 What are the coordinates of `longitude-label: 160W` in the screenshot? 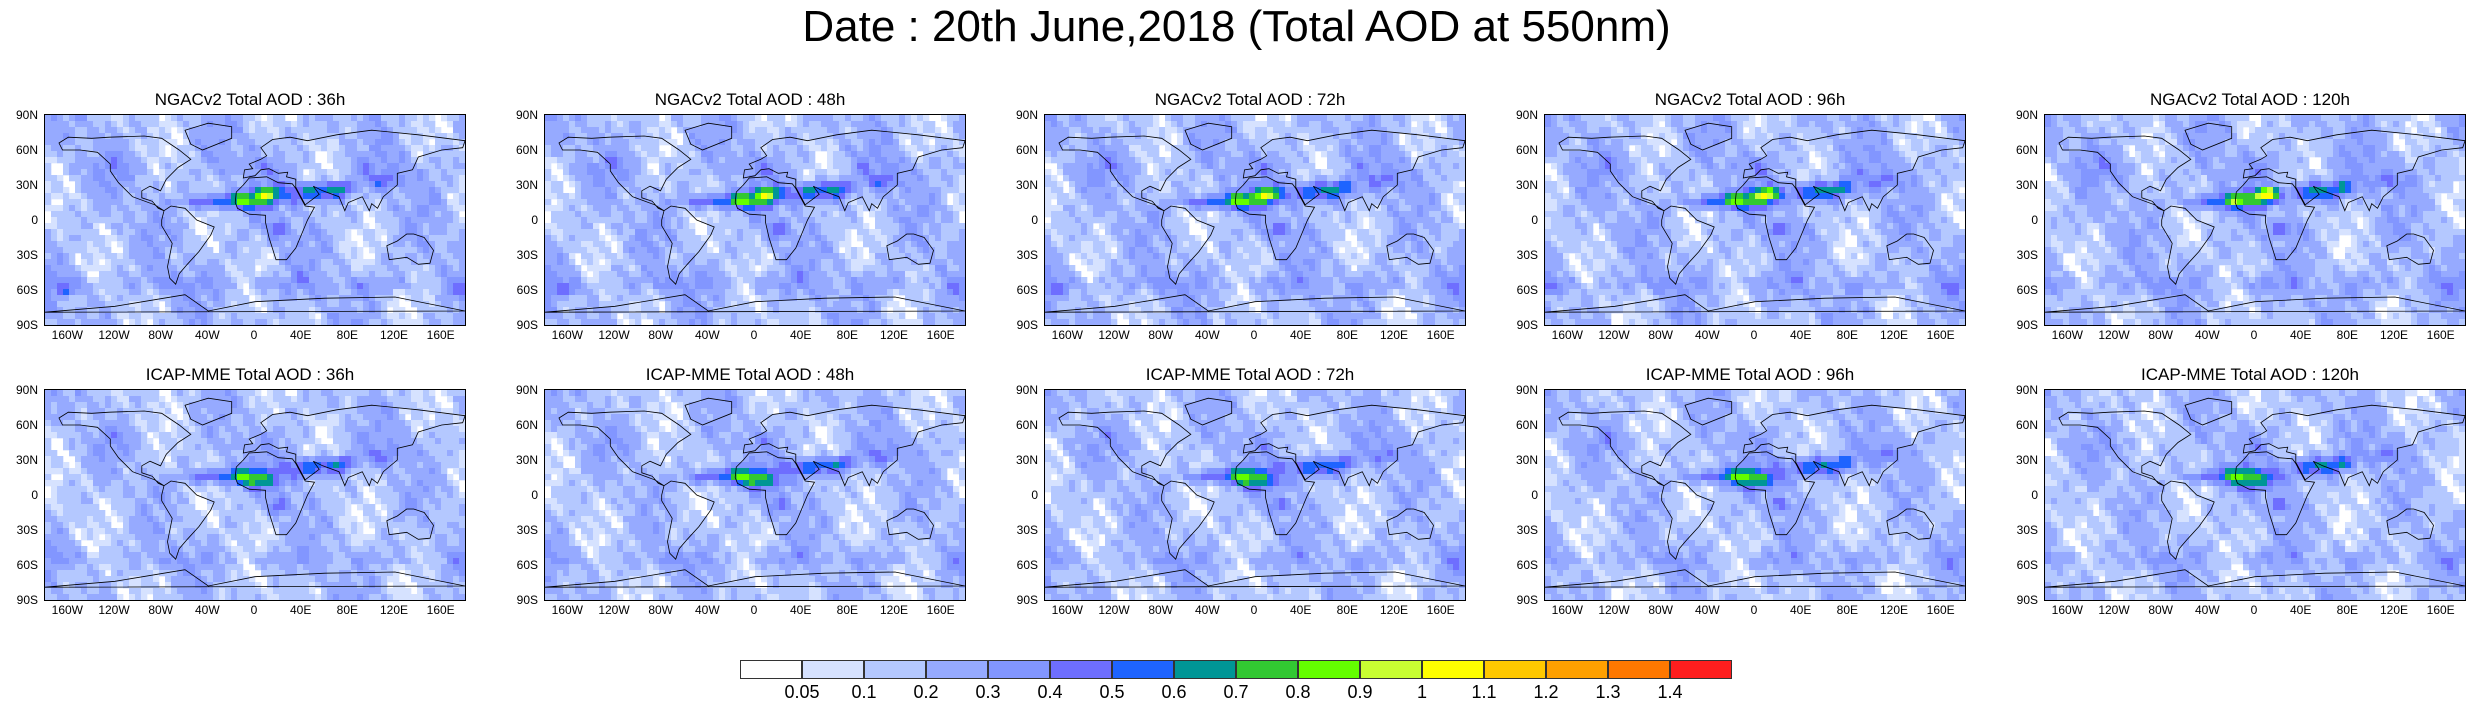 It's located at (67, 335).